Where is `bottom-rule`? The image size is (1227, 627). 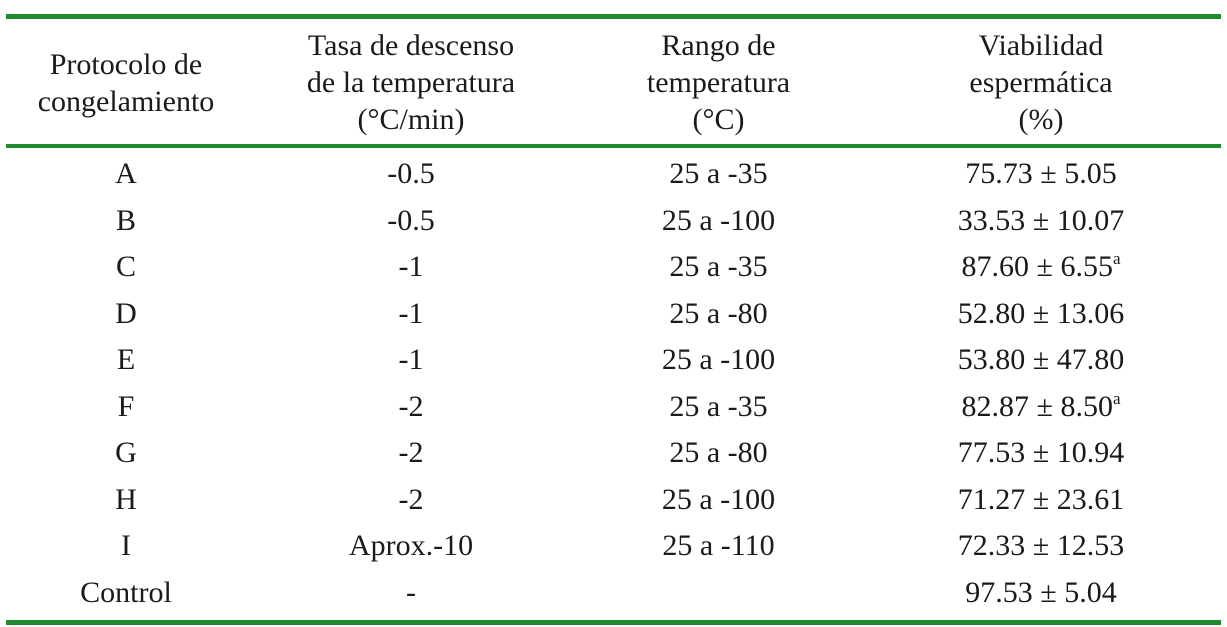
bottom-rule is located at coordinates (613, 622).